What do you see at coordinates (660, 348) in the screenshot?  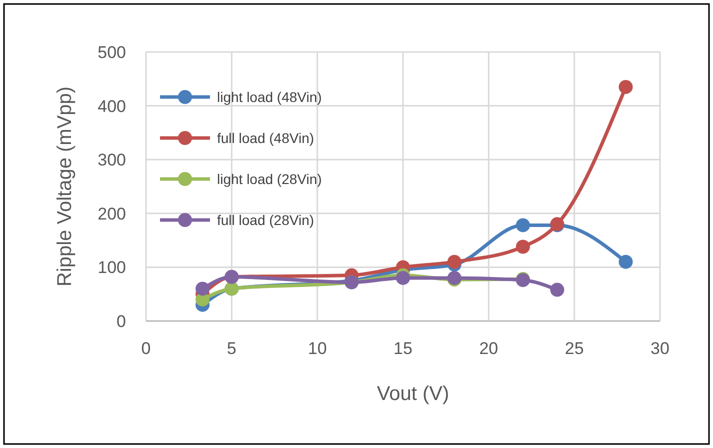 I see `x-tick-label: 30` at bounding box center [660, 348].